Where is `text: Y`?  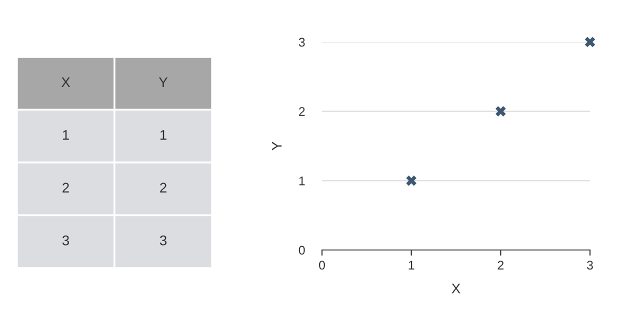
text: Y is located at coordinates (163, 82).